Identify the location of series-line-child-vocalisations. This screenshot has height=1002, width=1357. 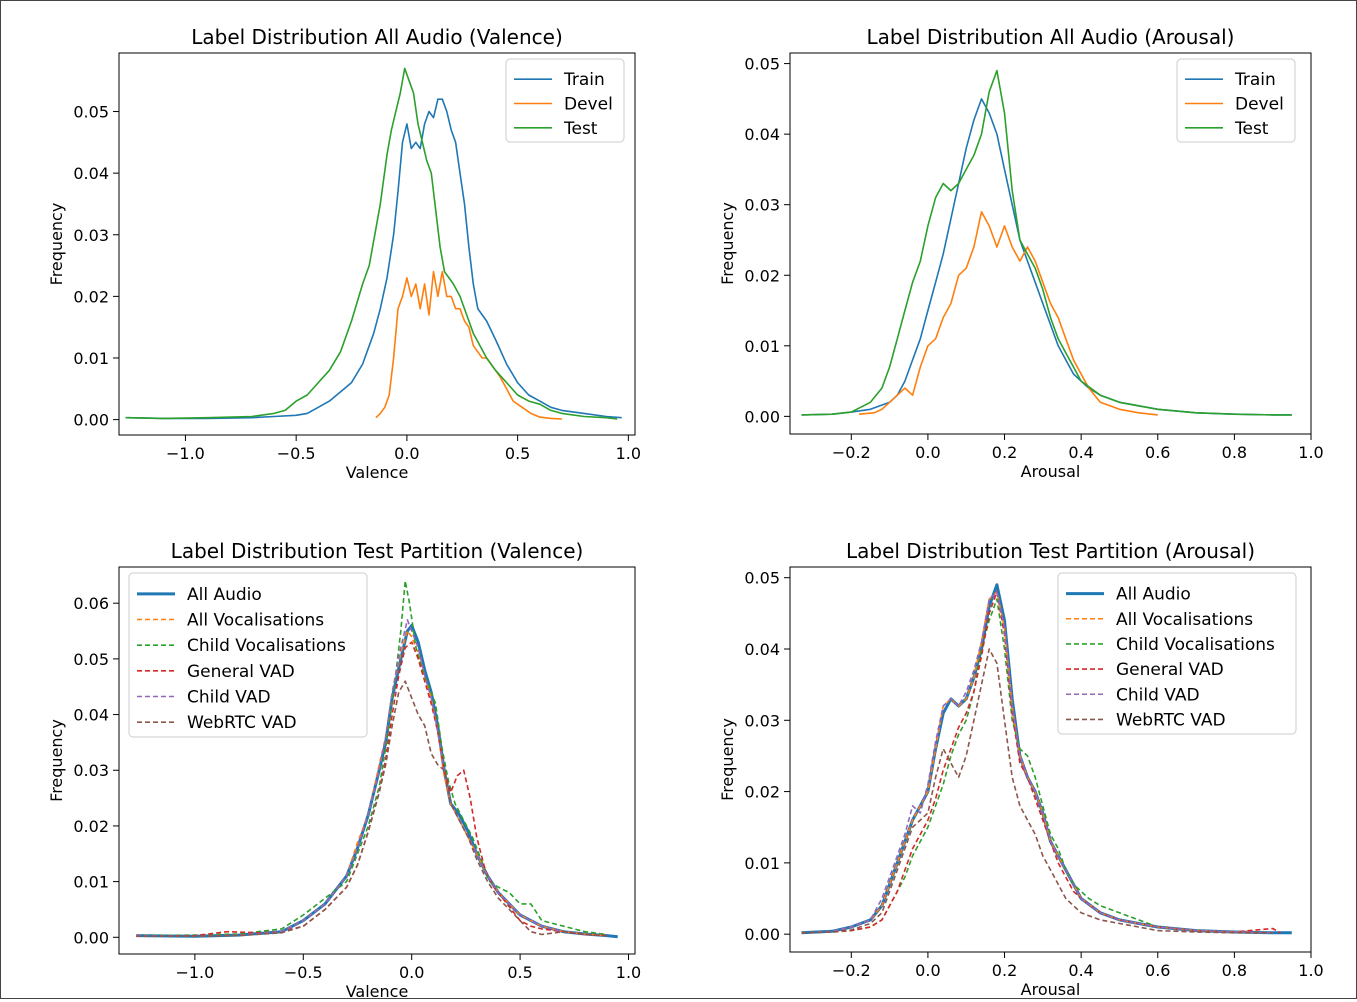
(371, 758).